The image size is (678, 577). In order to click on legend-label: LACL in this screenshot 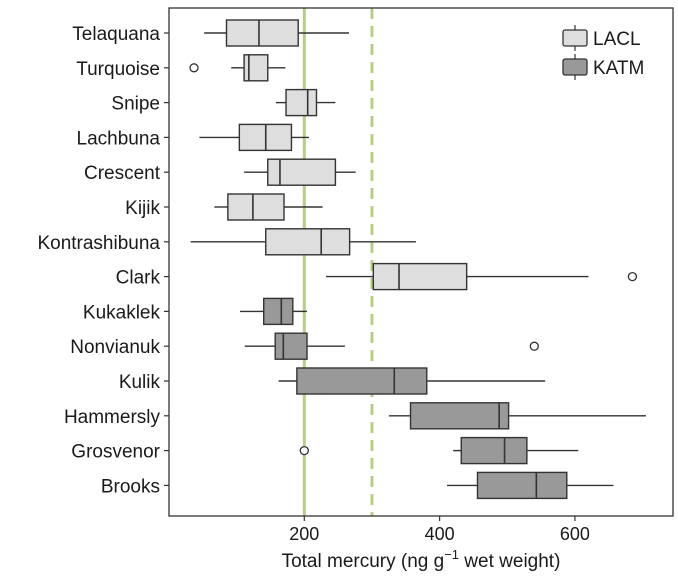, I will do `click(617, 39)`.